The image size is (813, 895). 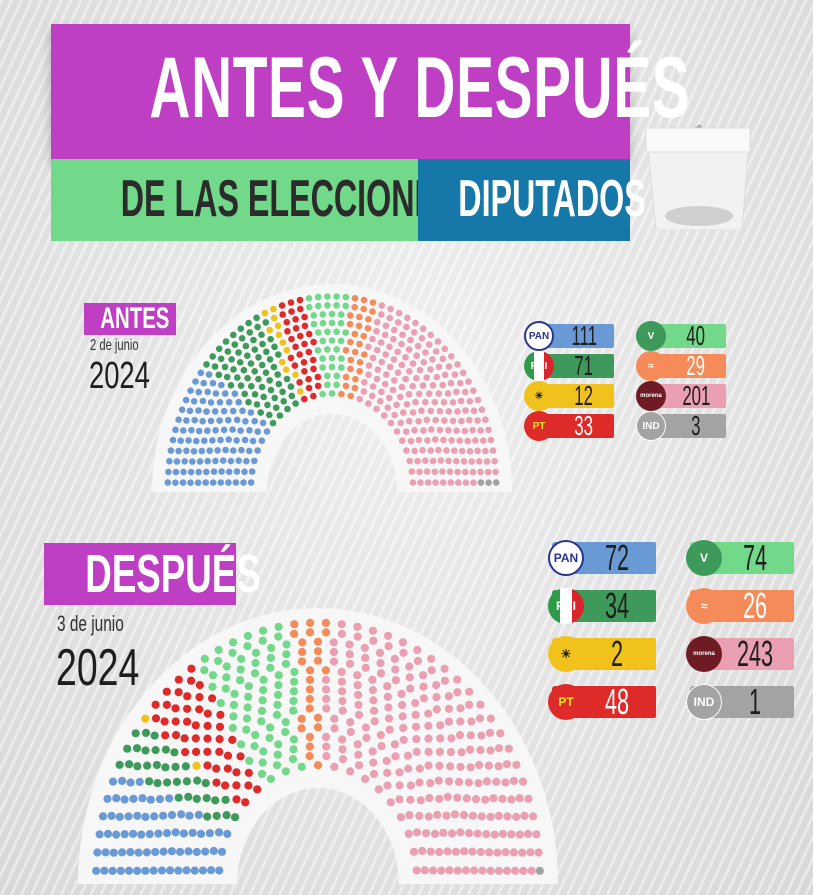 What do you see at coordinates (584, 335) in the screenshot?
I see `legend-value-pan: 111` at bounding box center [584, 335].